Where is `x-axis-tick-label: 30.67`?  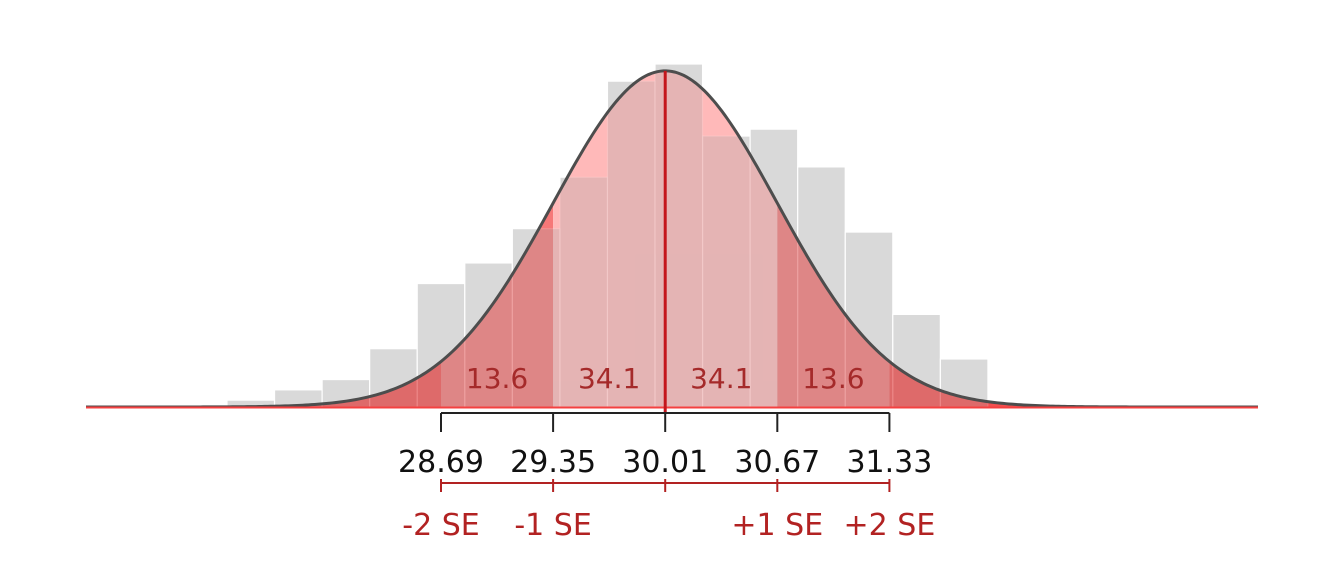 x-axis-tick-label: 30.67 is located at coordinates (777, 462).